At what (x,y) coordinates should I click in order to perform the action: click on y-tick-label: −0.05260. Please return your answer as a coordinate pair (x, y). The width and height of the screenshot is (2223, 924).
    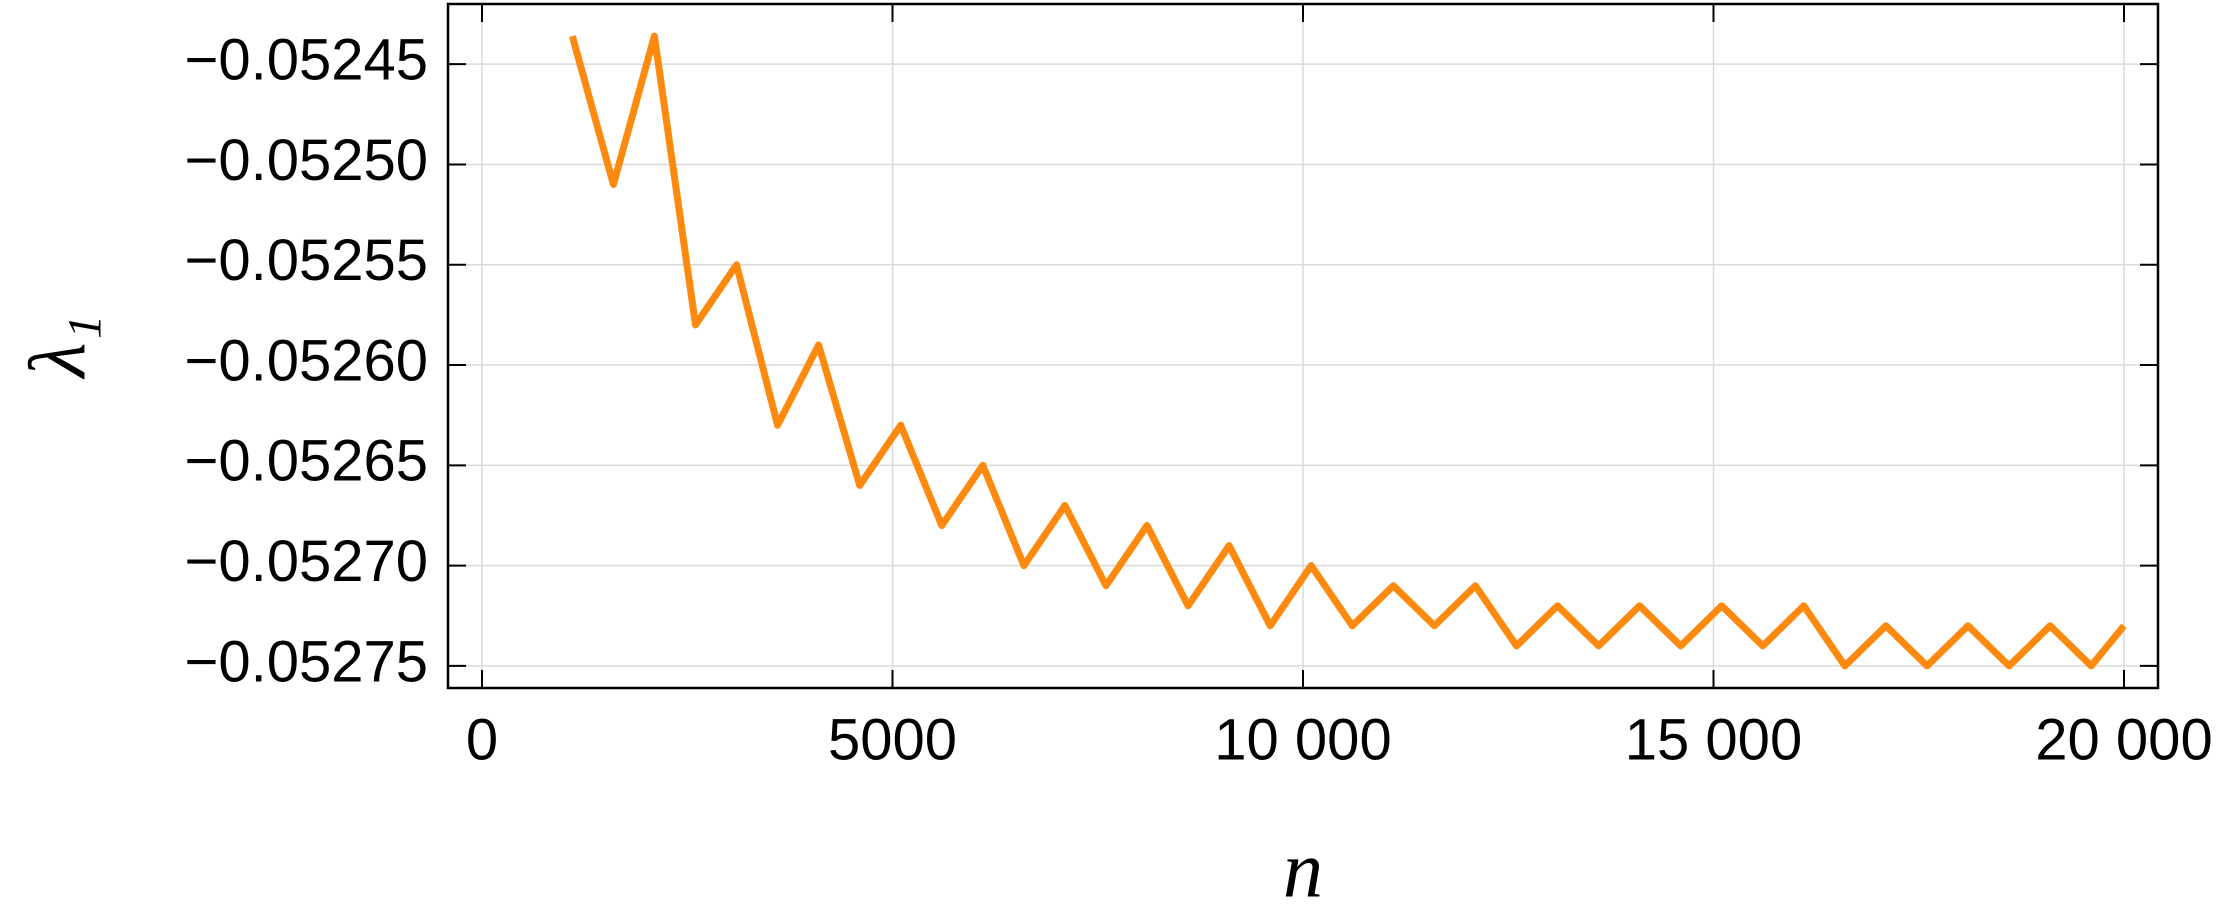
    Looking at the image, I should click on (306, 360).